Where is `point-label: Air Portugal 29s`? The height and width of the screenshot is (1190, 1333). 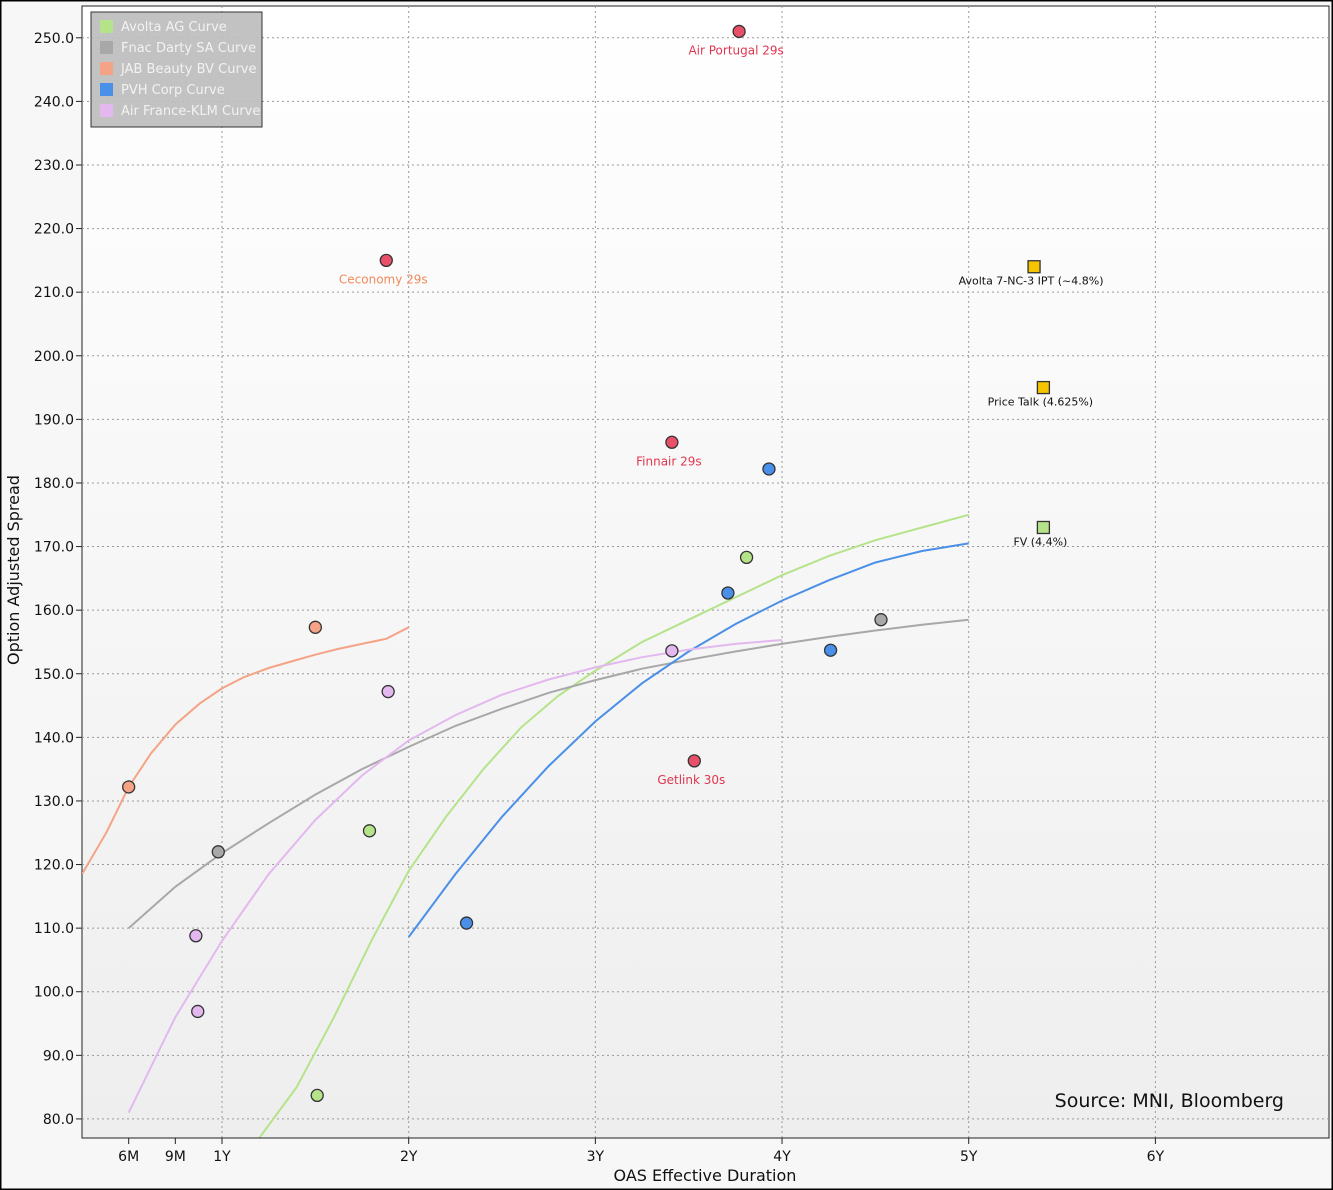
point-label: Air Portugal 29s is located at coordinates (735, 50).